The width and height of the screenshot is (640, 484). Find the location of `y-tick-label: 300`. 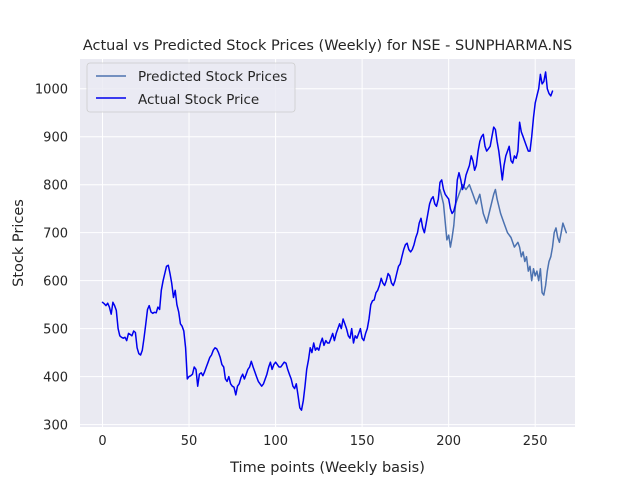

y-tick-label: 300 is located at coordinates (55, 426).